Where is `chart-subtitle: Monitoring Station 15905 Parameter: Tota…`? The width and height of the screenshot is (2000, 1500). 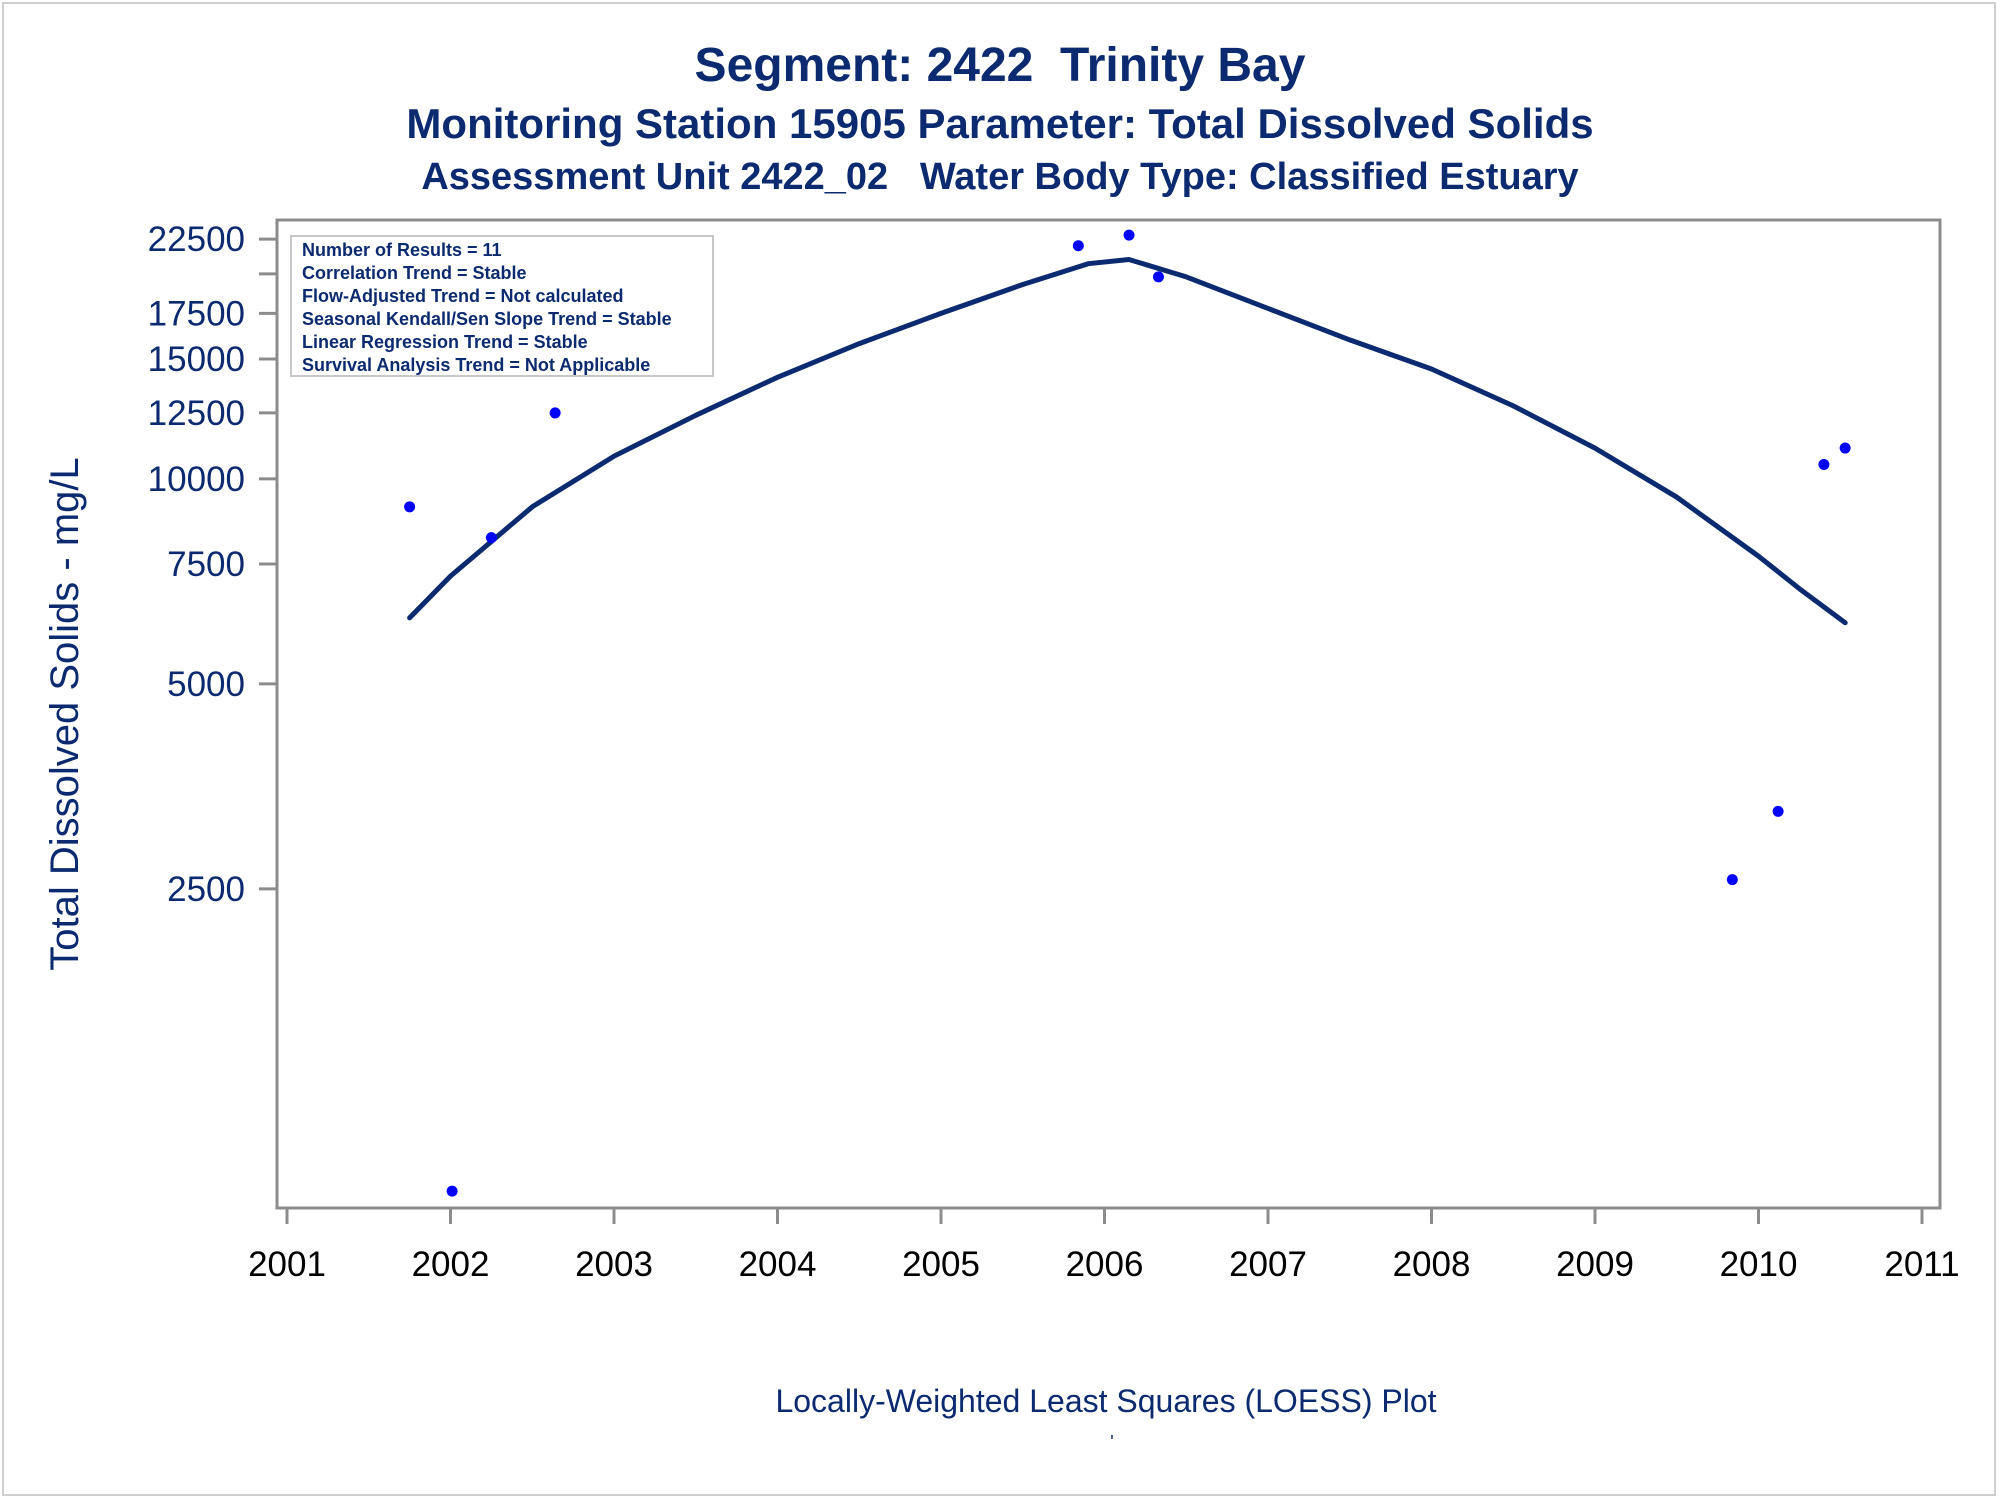
chart-subtitle: Monitoring Station 15905 Parameter: Tota… is located at coordinates (1000, 123).